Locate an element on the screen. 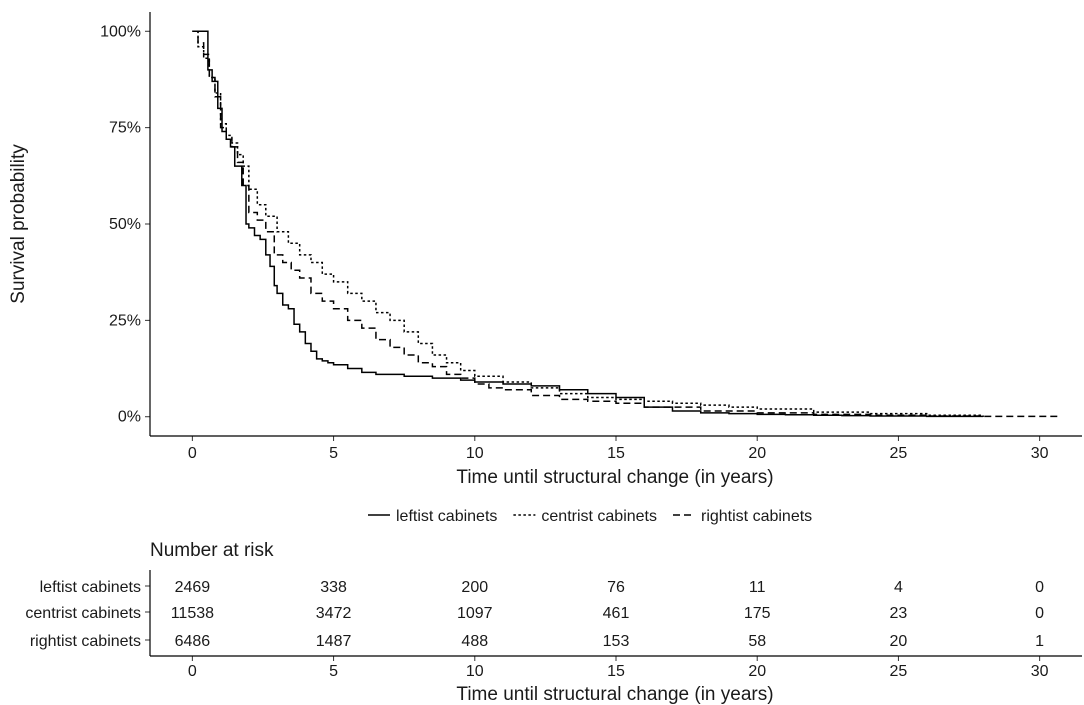 The width and height of the screenshot is (1084, 705). risk-value: 338 is located at coordinates (333, 587).